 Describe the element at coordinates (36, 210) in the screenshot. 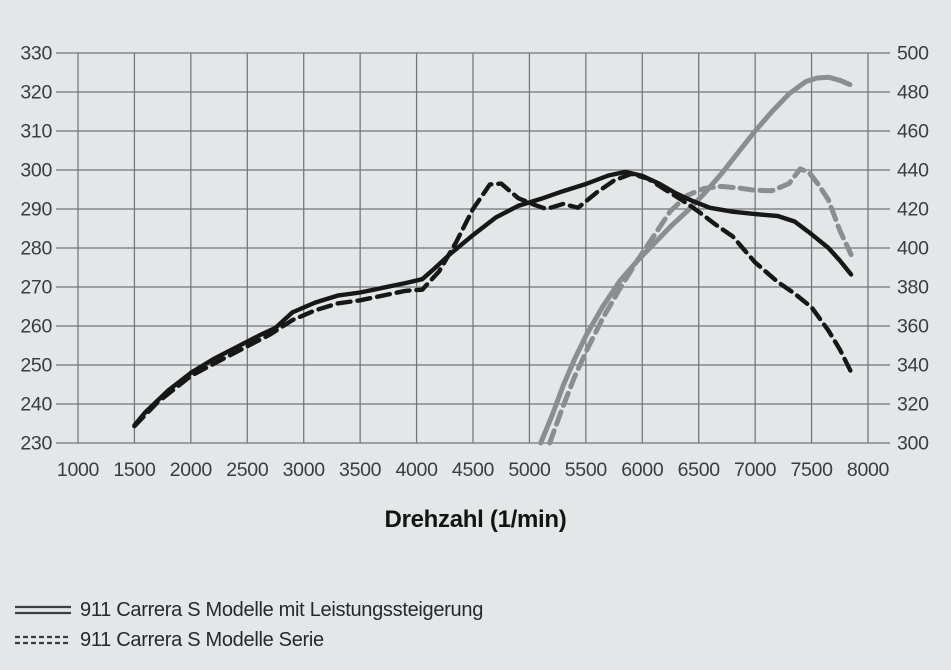

I see `left-tick-label: 290` at that location.